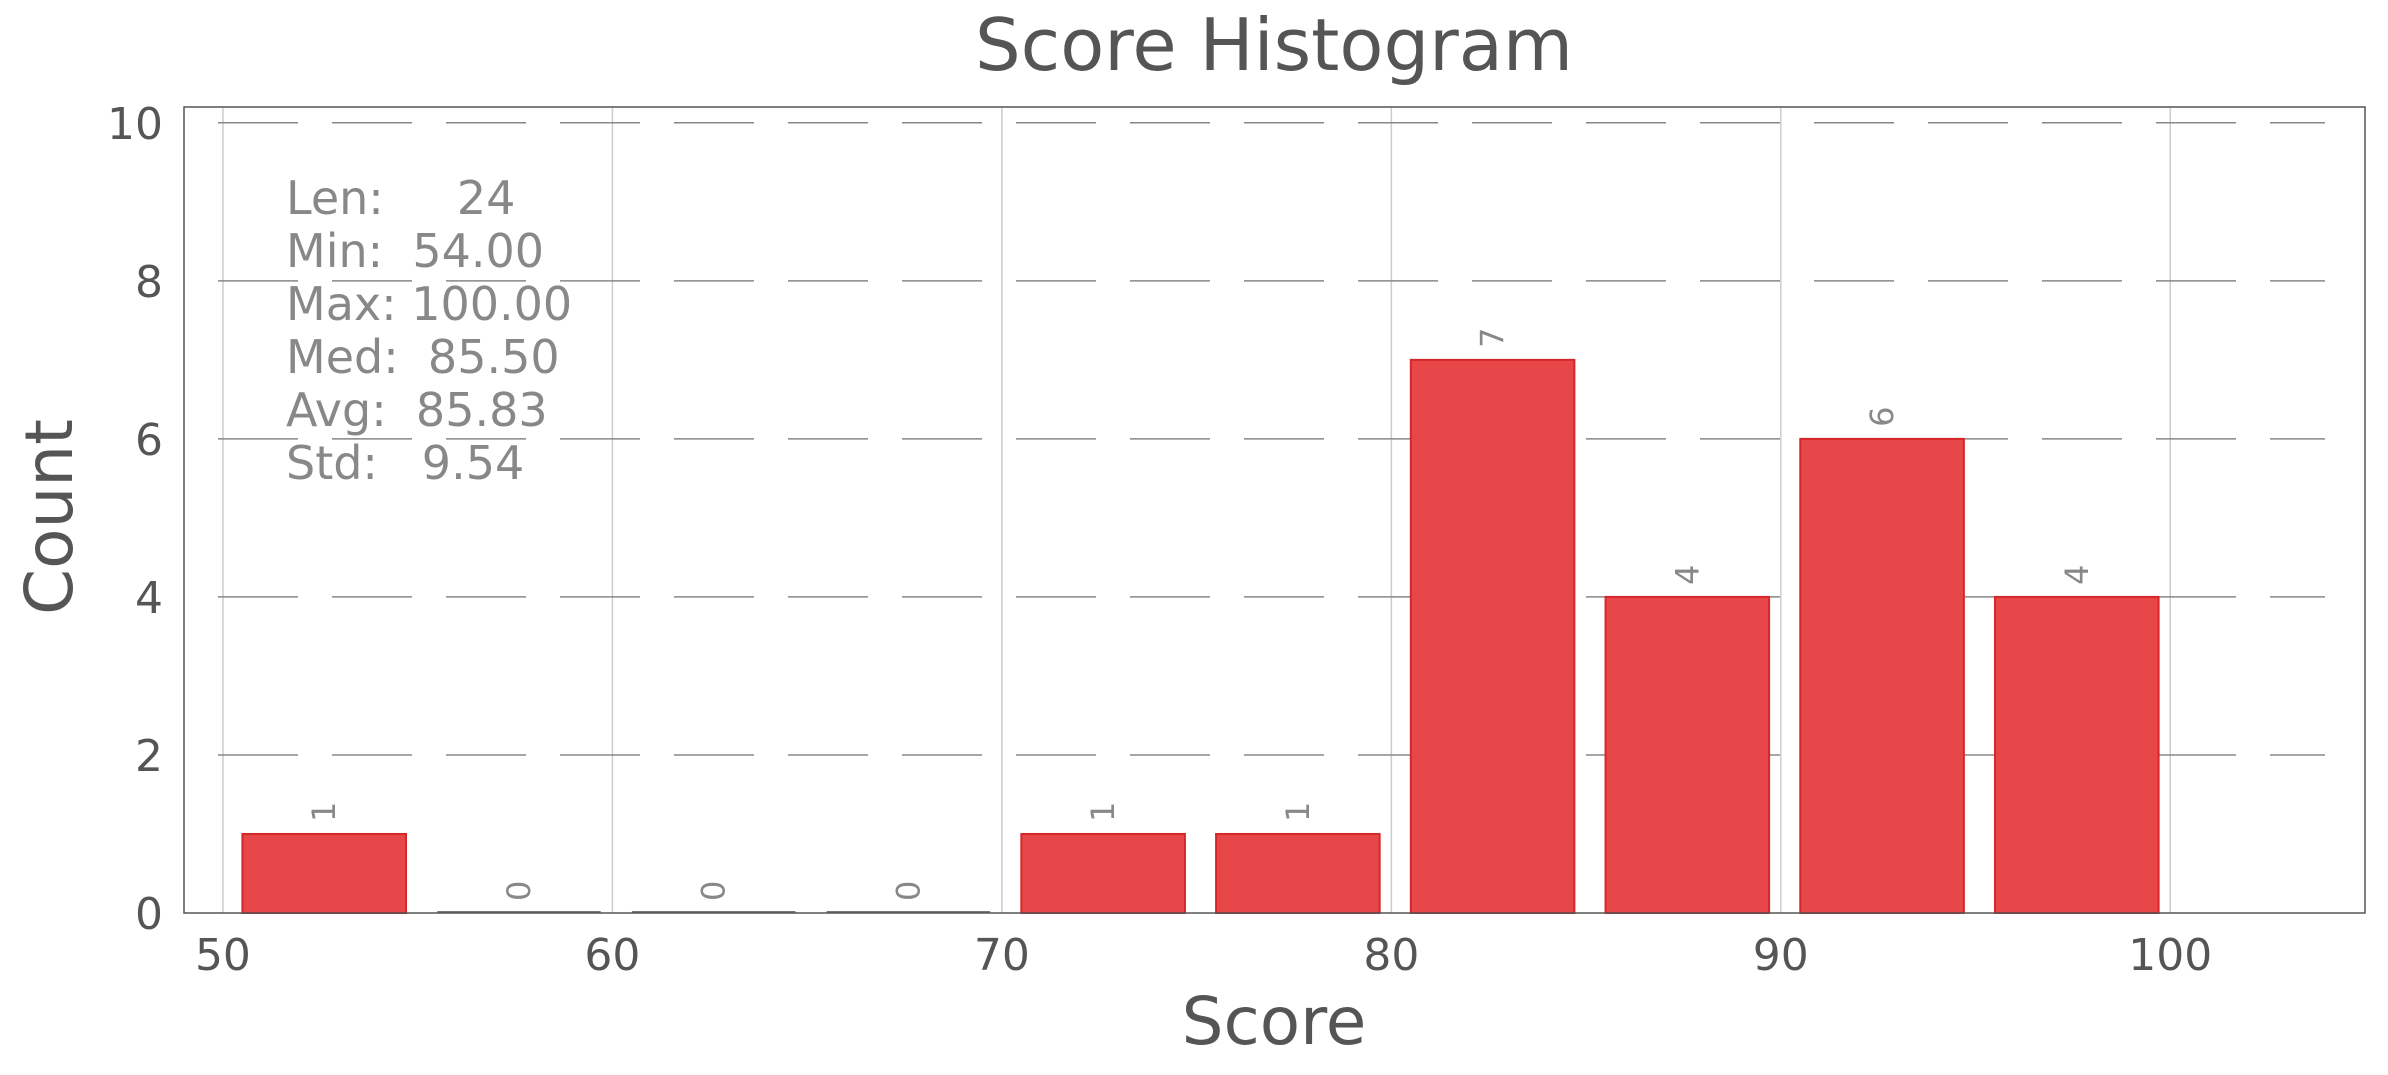 This screenshot has width=2388, height=1075. What do you see at coordinates (149, 756) in the screenshot?
I see `y-tick-label: 2` at bounding box center [149, 756].